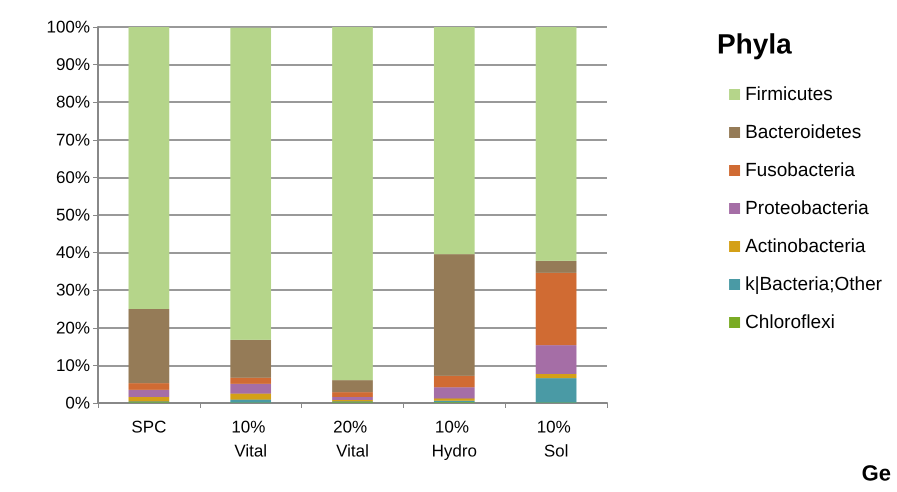 This screenshot has width=897, height=492. Describe the element at coordinates (789, 94) in the screenshot. I see `legend-label: Firmicutes` at that location.